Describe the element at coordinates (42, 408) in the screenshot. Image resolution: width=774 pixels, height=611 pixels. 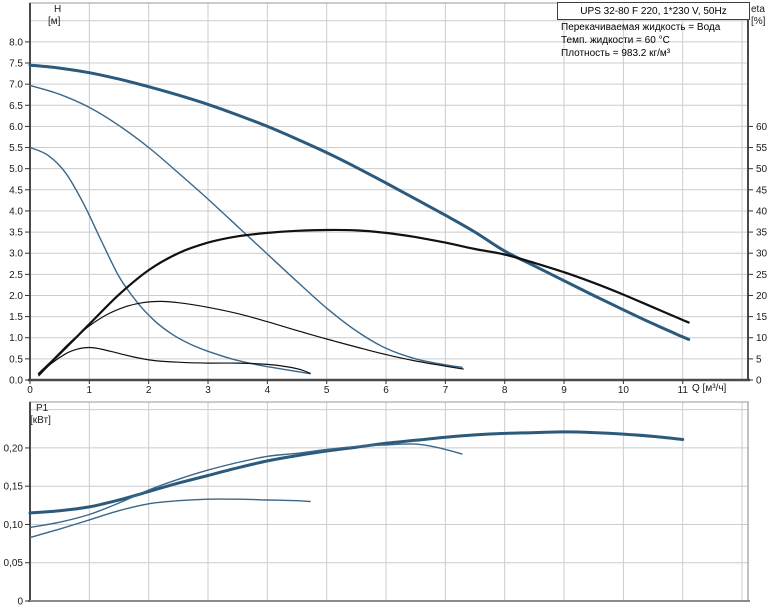
I see `power-axis-label: P1` at that location.